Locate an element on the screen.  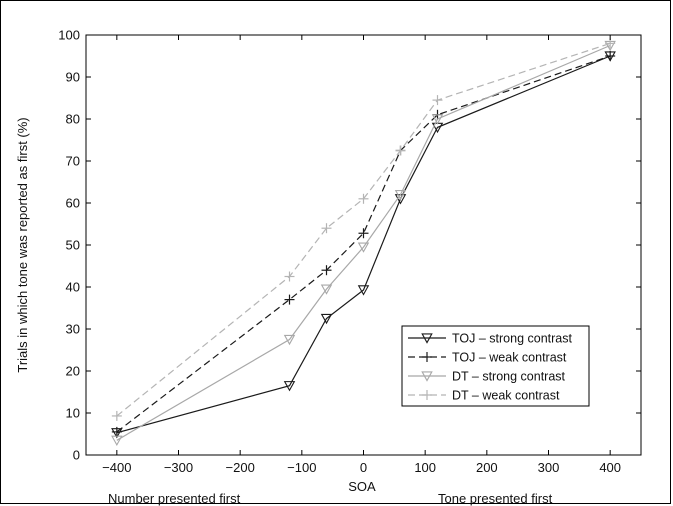
y-tick-label: 0 is located at coordinates (76, 455).